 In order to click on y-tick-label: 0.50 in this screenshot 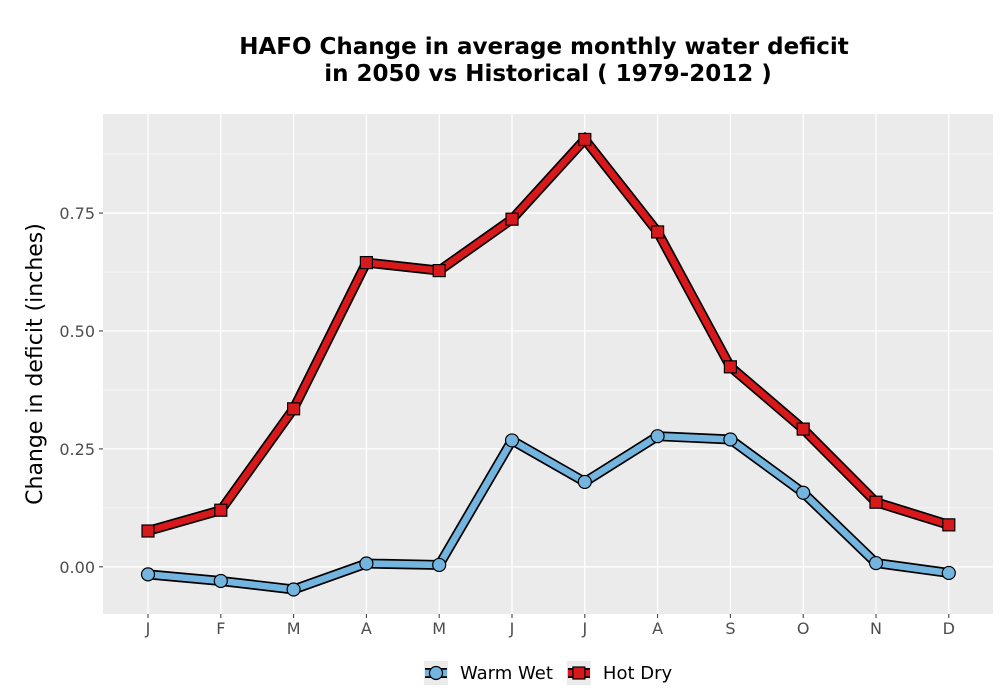, I will do `click(77, 331)`.